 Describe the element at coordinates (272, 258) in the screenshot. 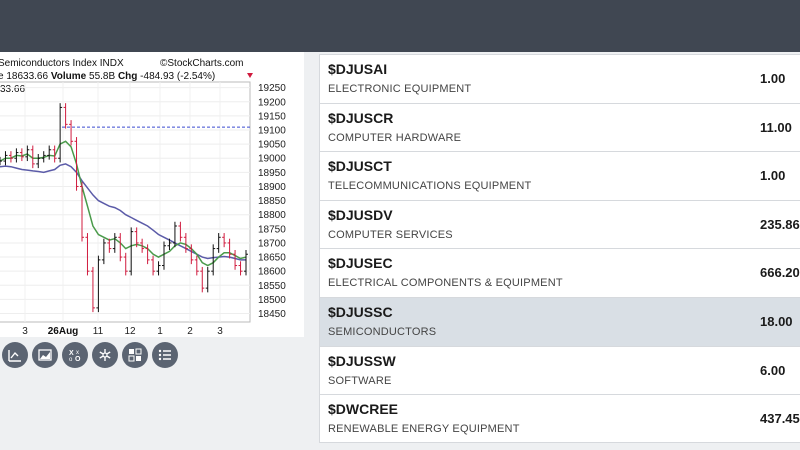

I see `y-tick-label: 18650` at that location.